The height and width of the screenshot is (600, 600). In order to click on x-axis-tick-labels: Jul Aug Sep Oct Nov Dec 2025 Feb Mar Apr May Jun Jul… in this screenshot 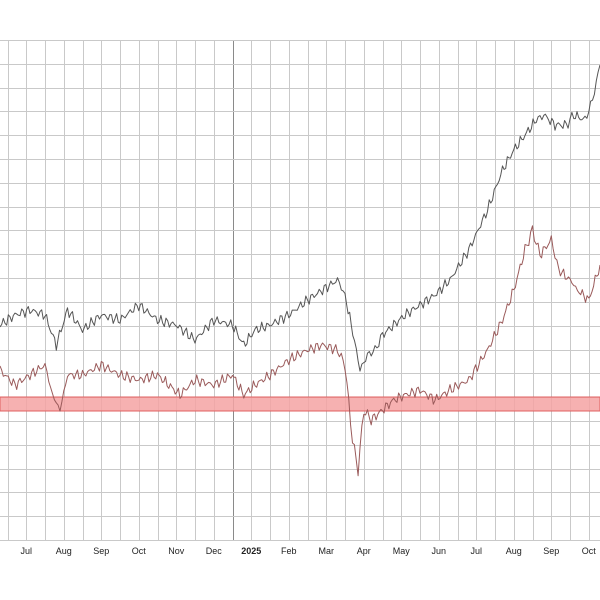, I will do `click(308, 551)`.